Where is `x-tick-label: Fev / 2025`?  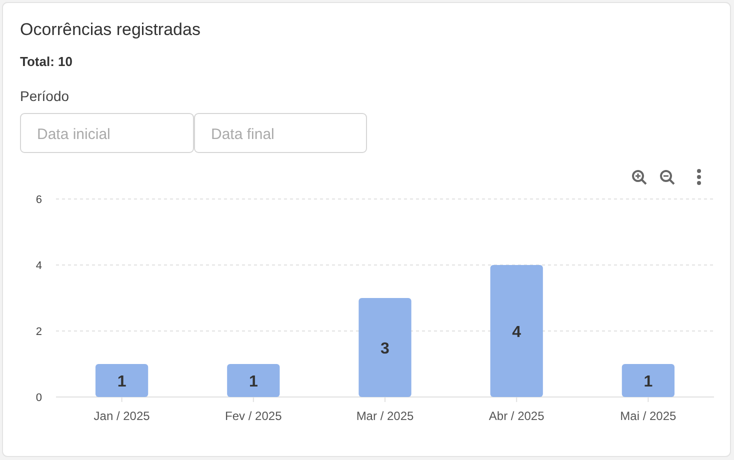
x-tick-label: Fev / 2025 is located at coordinates (253, 416).